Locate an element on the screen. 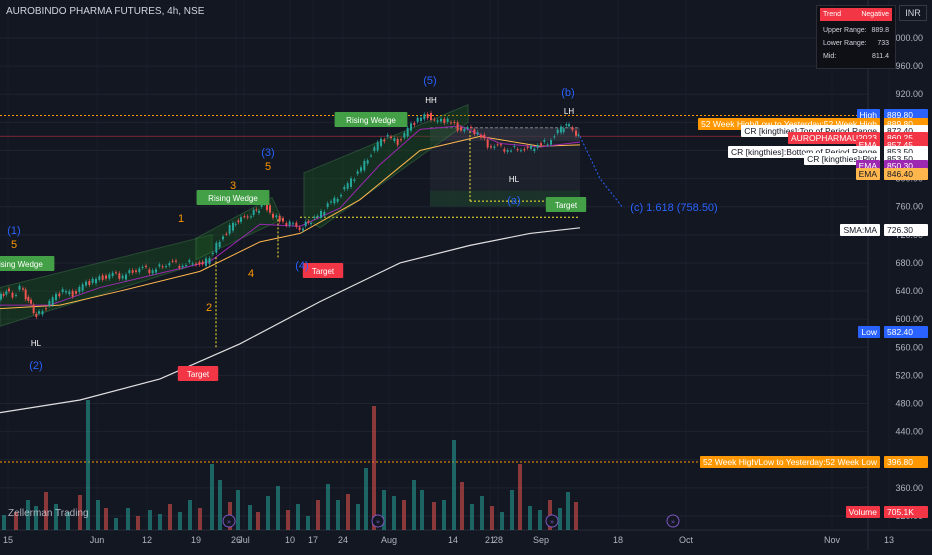  pattern-label-box is located at coordinates (233, 197).